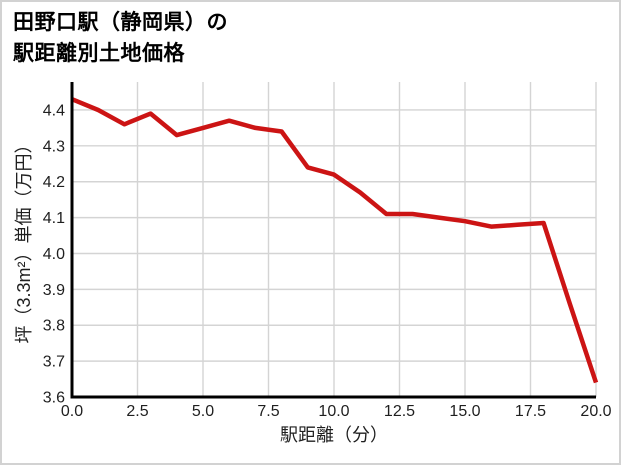  I want to click on x-tick-label: 10.0, so click(333, 411).